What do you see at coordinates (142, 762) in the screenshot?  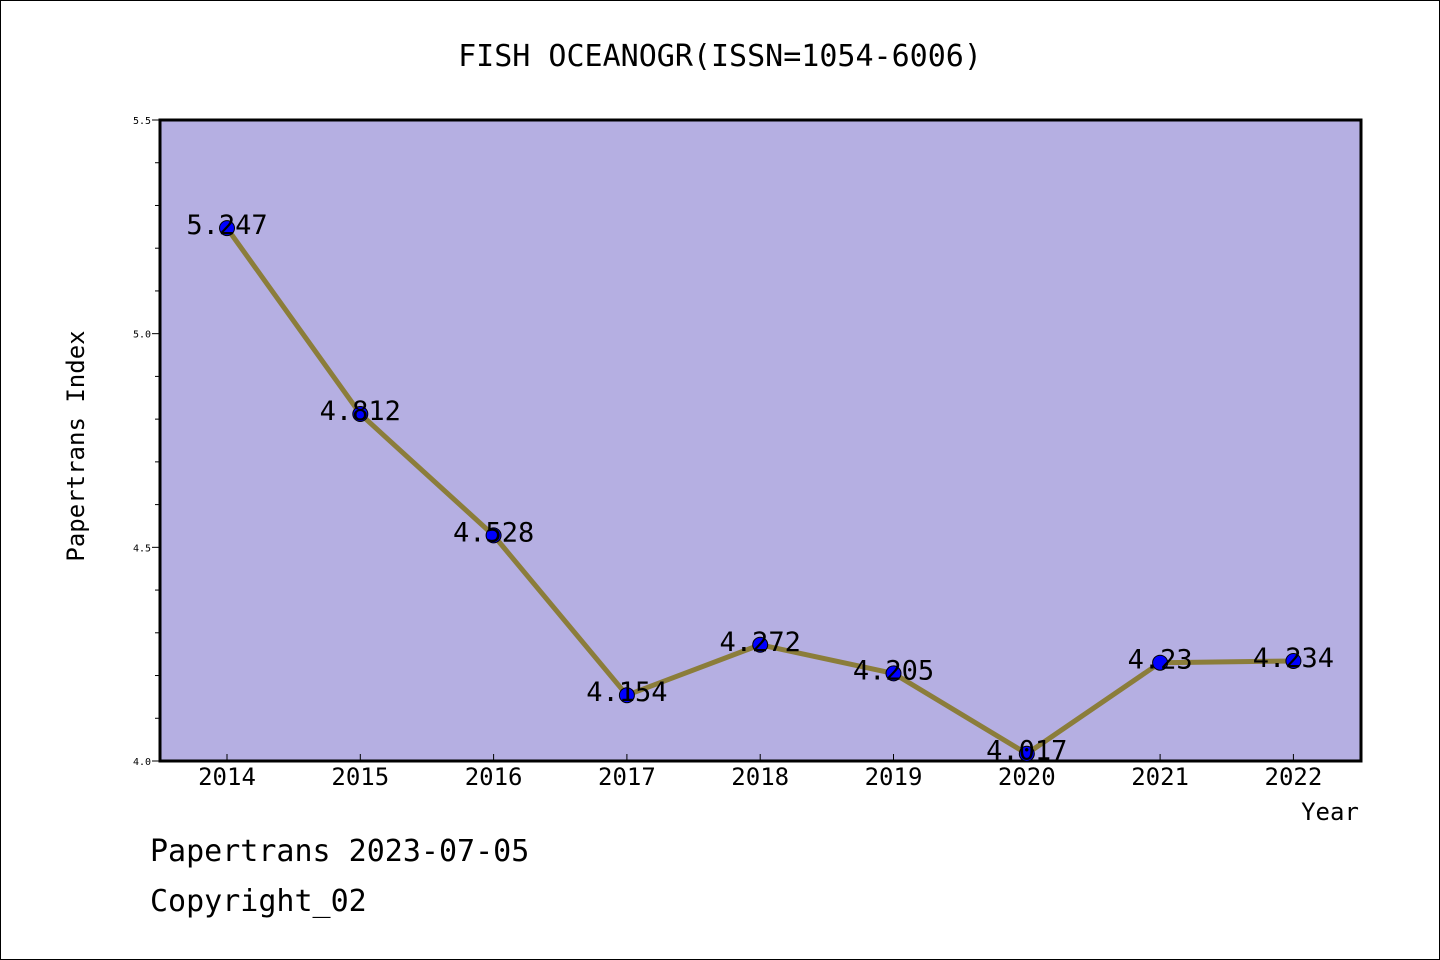 I see `y-tick-label: 4.0` at bounding box center [142, 762].